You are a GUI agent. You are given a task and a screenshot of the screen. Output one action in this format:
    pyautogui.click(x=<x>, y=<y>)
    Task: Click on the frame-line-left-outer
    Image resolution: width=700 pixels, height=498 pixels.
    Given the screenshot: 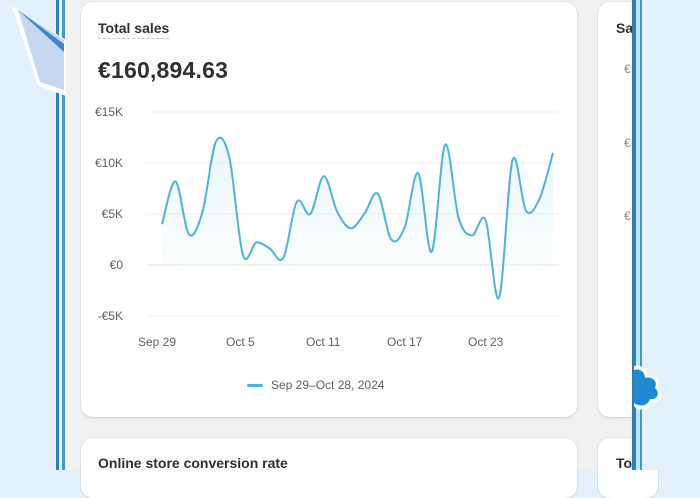 What is the action you would take?
    pyautogui.click(x=57, y=235)
    